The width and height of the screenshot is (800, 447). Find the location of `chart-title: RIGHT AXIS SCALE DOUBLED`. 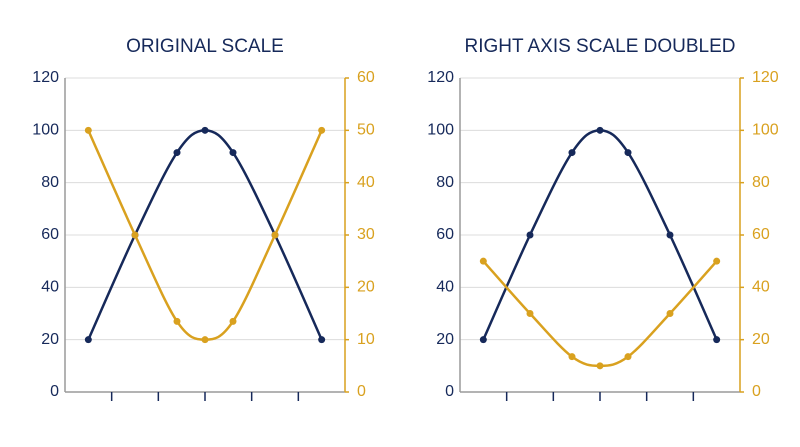

chart-title: RIGHT AXIS SCALE DOUBLED is located at coordinates (599, 46).